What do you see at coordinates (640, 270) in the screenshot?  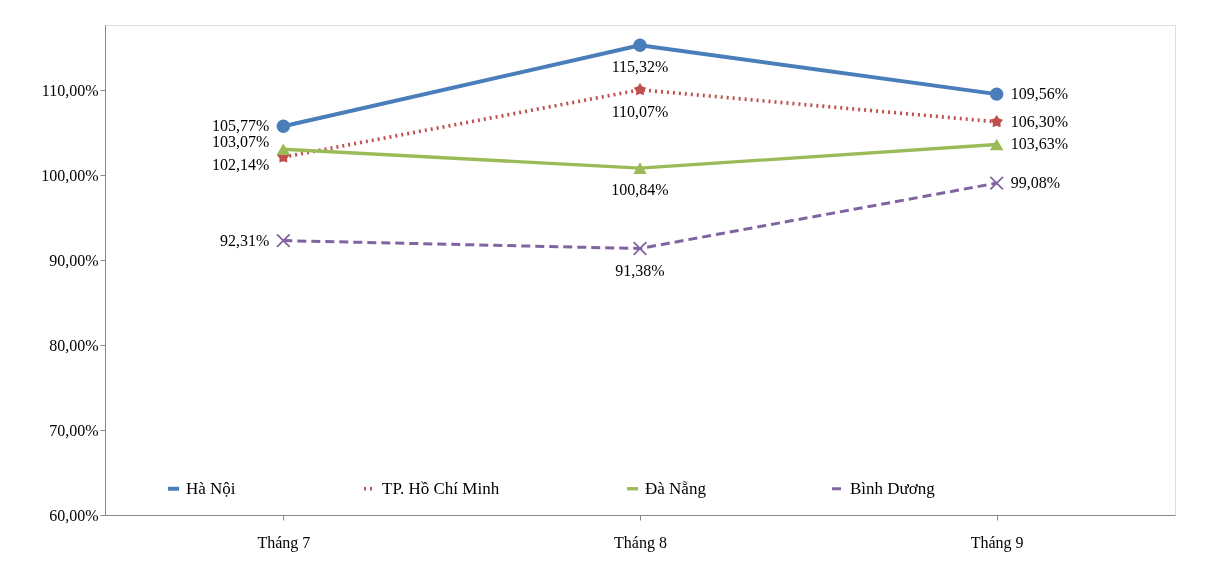 I see `data-label: 91,38%` at bounding box center [640, 270].